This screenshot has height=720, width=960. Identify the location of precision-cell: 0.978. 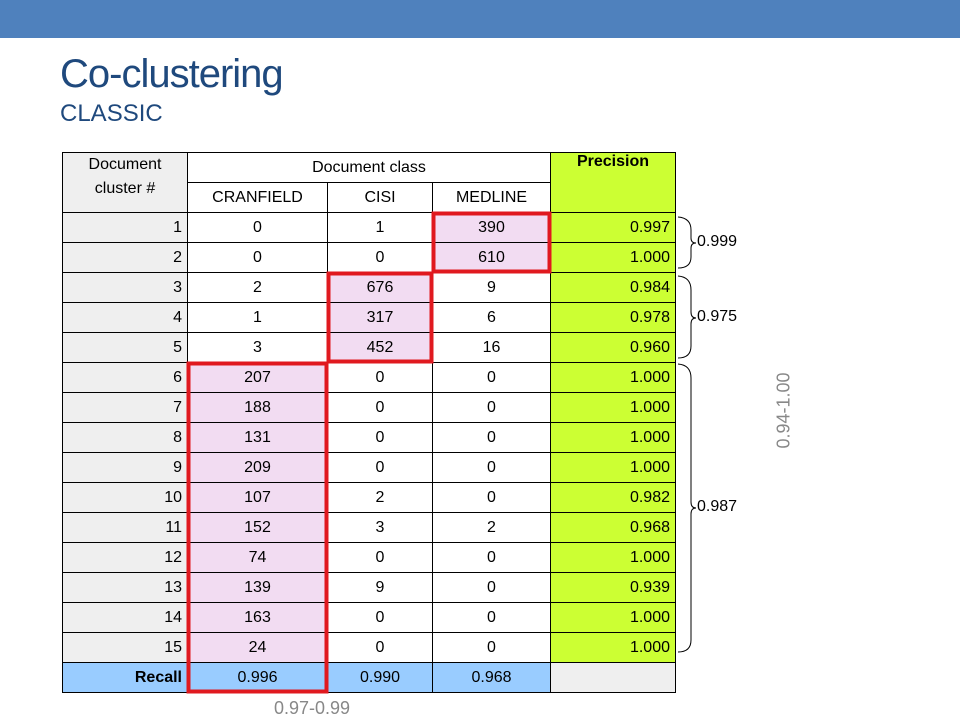
(613, 317).